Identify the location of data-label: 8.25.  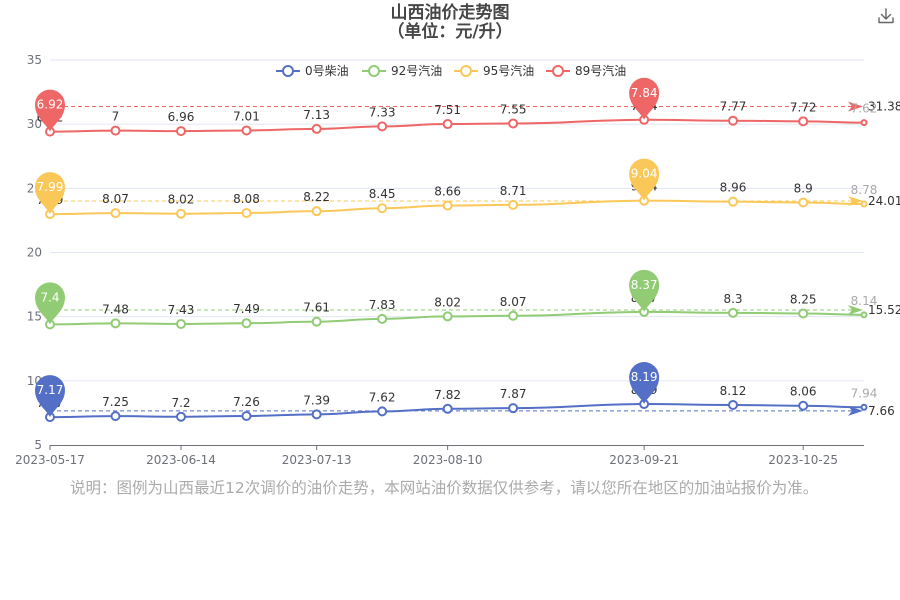
(803, 299).